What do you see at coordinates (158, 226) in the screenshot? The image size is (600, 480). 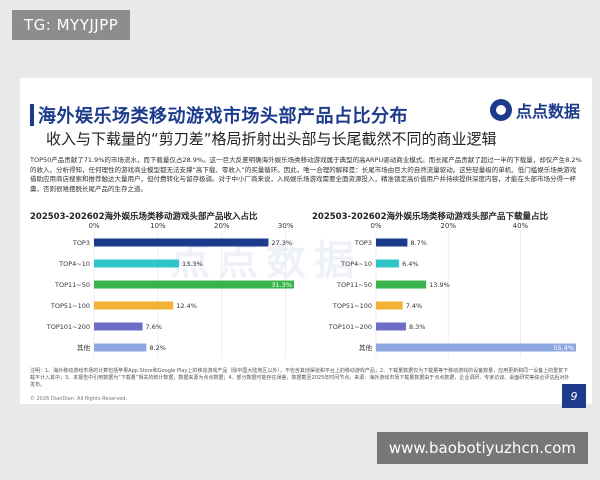 I see `x-tick-label: 10%` at bounding box center [158, 226].